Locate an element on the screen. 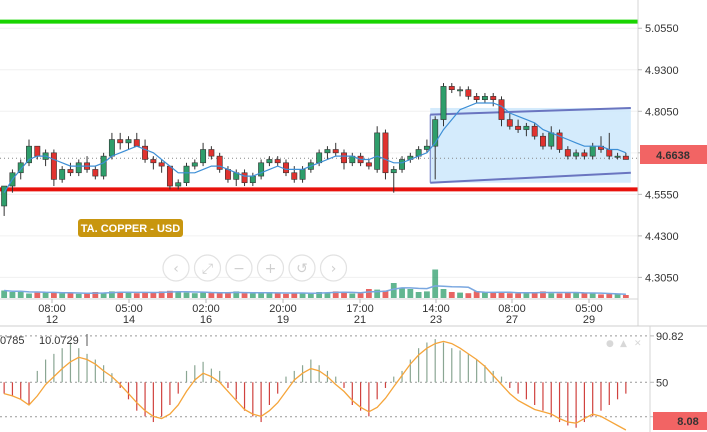  date-tick-label: 27 is located at coordinates (512, 320).